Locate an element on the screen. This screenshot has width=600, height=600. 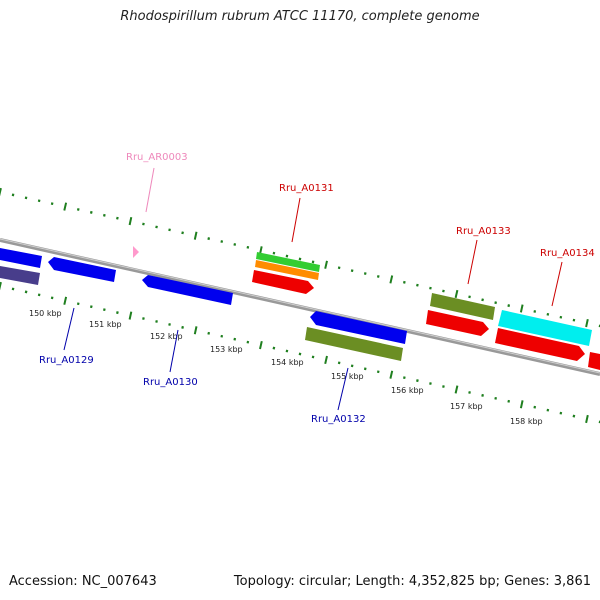
gene-rru-a0134 is located at coordinates (540, 344).